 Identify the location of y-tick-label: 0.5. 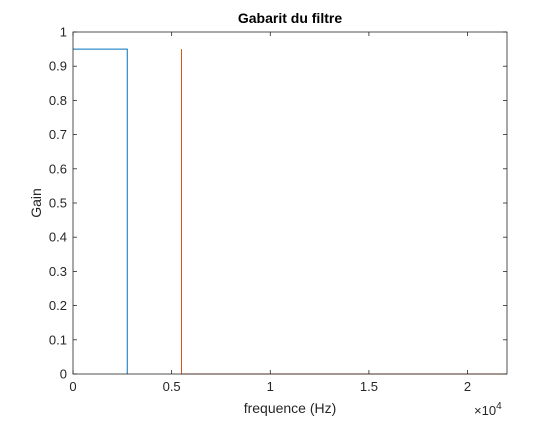
(58, 203).